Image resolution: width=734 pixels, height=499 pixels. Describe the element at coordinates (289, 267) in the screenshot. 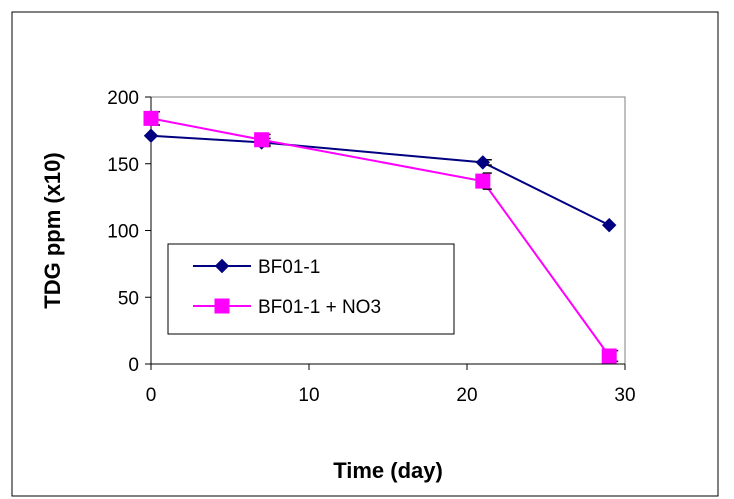

I see `legend-label: BF01-1` at that location.